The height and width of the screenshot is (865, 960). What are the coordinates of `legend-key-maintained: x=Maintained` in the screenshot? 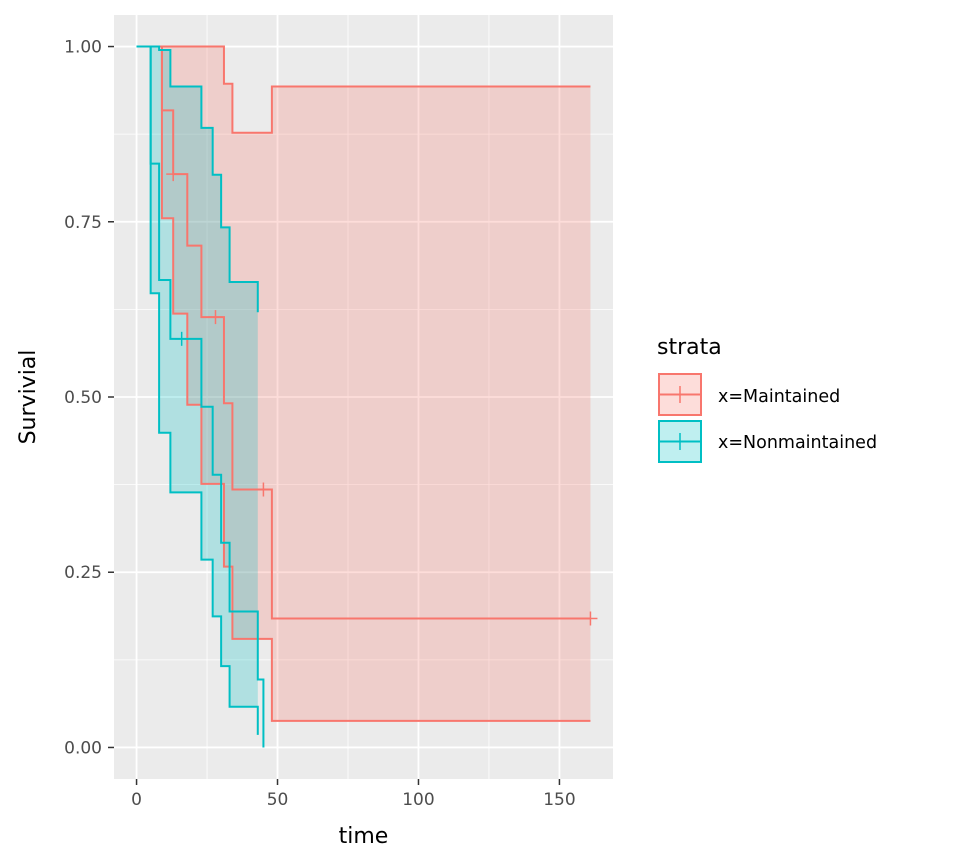 It's located at (749, 394).